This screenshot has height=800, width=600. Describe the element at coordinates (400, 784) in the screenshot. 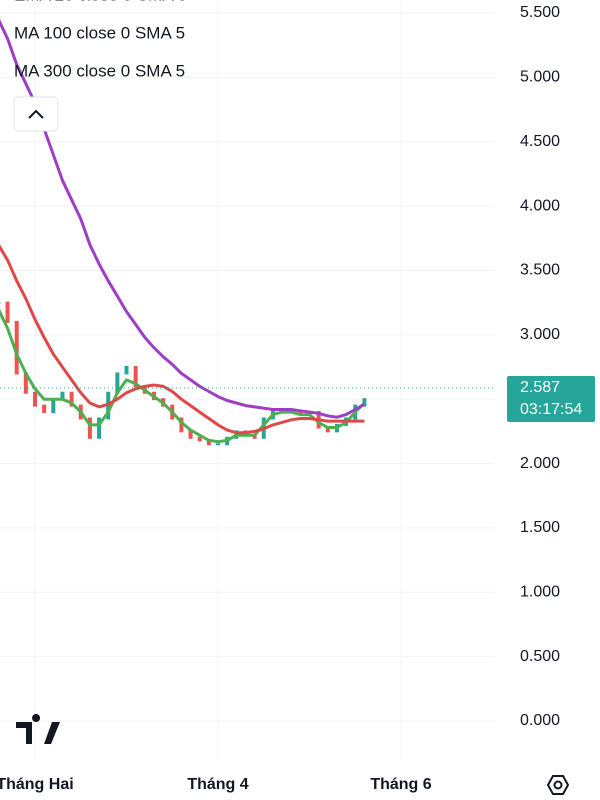

I see `x-tick-label: Tháng 6` at that location.